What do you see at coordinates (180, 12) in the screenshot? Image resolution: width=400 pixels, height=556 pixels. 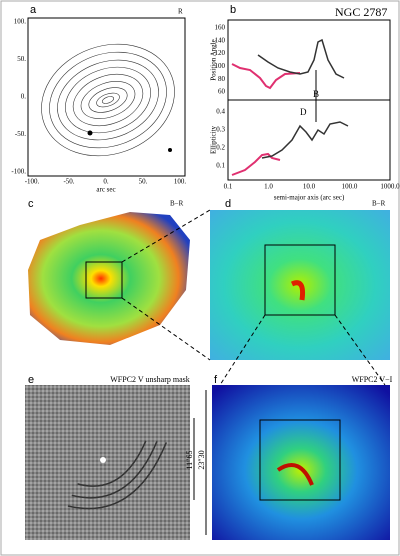 I see `corner-label: R` at bounding box center [180, 12].